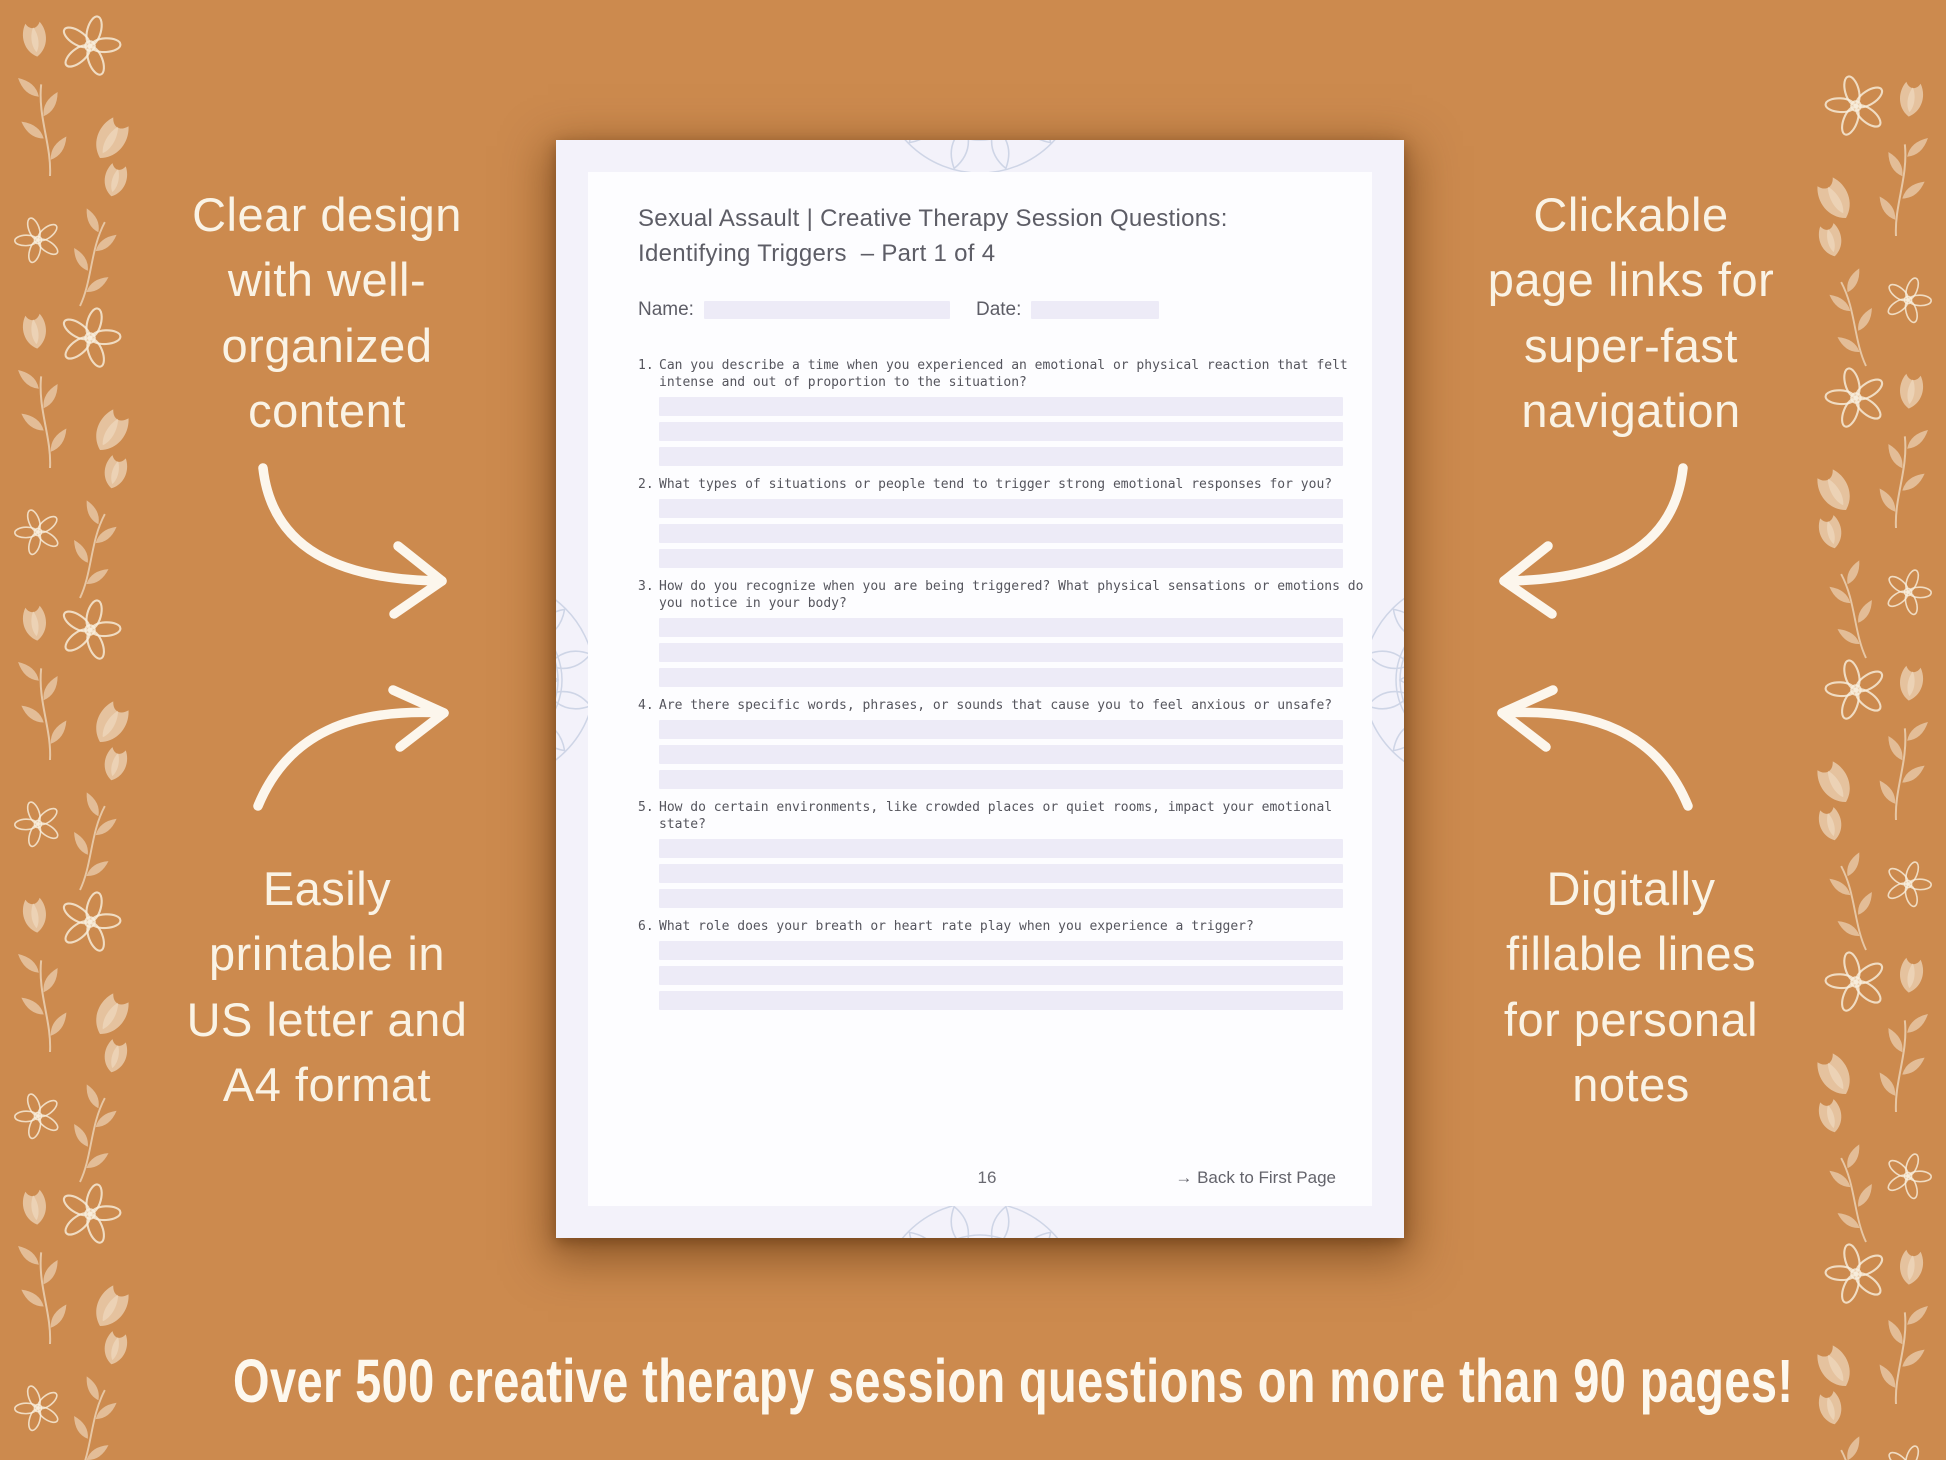  What do you see at coordinates (1593, 541) in the screenshot?
I see `arrow-top-right-icon` at bounding box center [1593, 541].